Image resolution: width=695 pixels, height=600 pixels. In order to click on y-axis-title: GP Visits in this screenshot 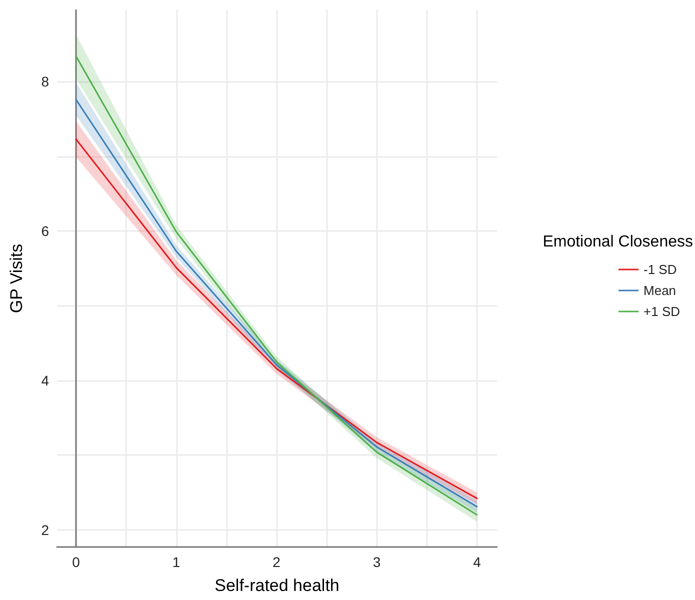, I will do `click(16, 279)`.